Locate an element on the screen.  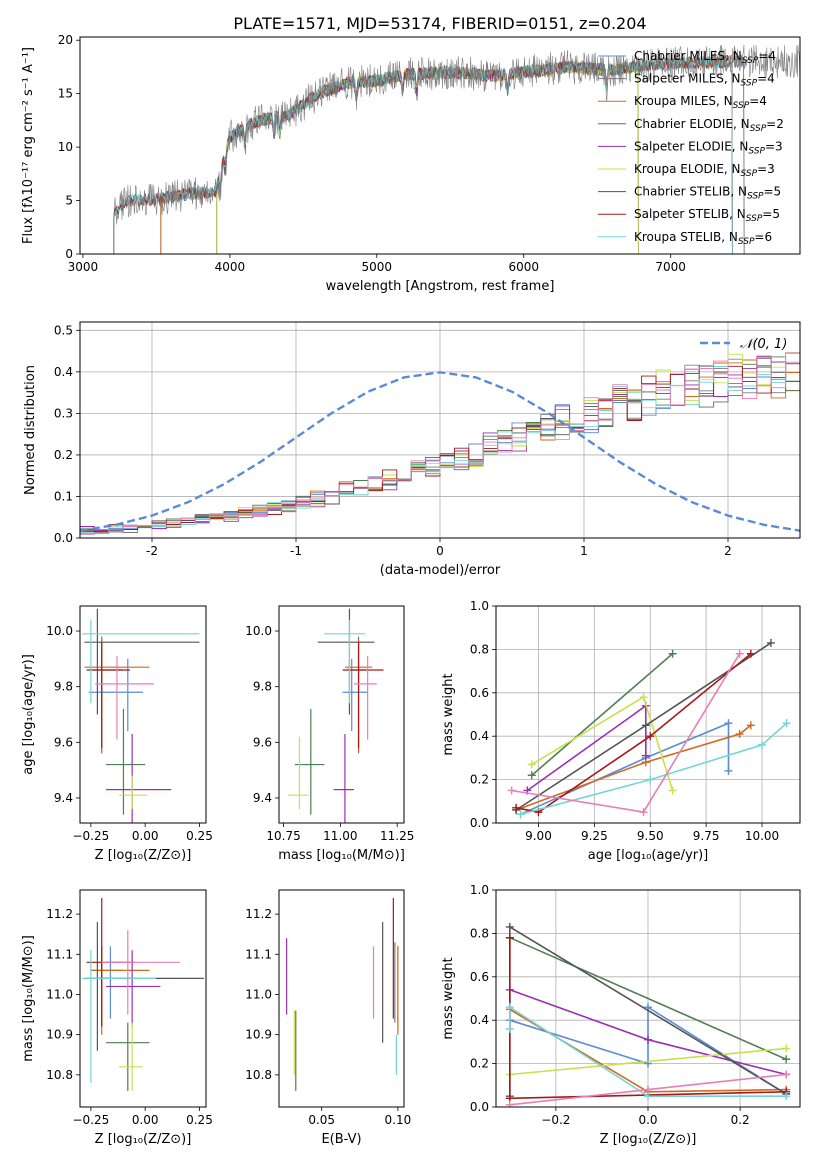
error-bars is located at coordinates (143, 994).